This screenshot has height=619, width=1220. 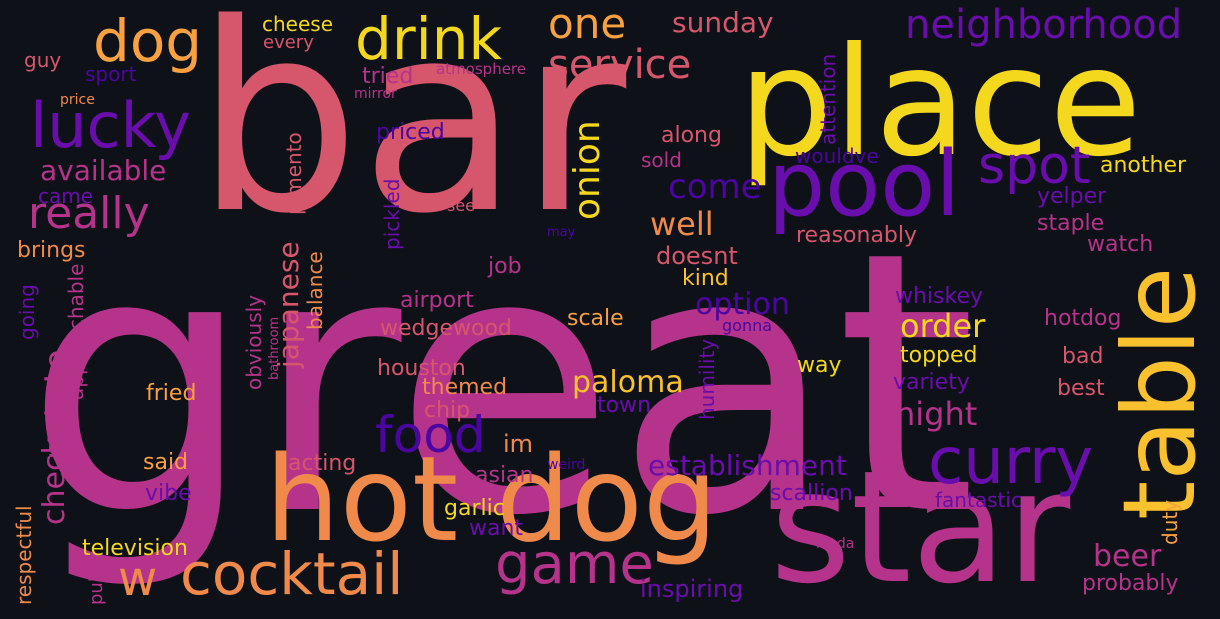 What do you see at coordinates (481, 69) in the screenshot?
I see `word-atmosphere: atmosphere` at bounding box center [481, 69].